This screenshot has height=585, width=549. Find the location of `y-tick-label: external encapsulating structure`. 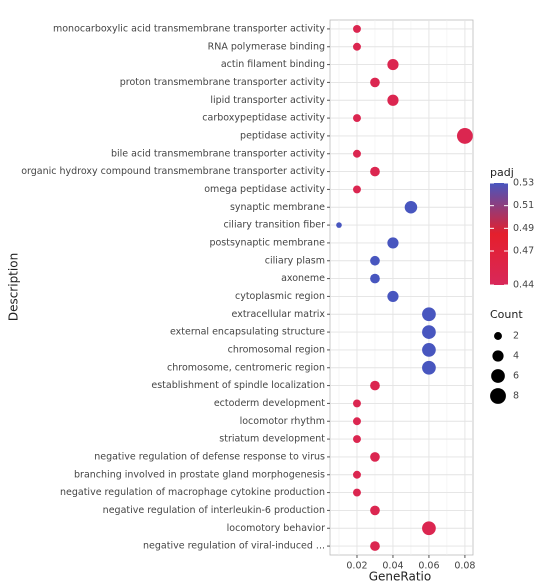

y-tick-label: external encapsulating structure is located at coordinates (247, 332).